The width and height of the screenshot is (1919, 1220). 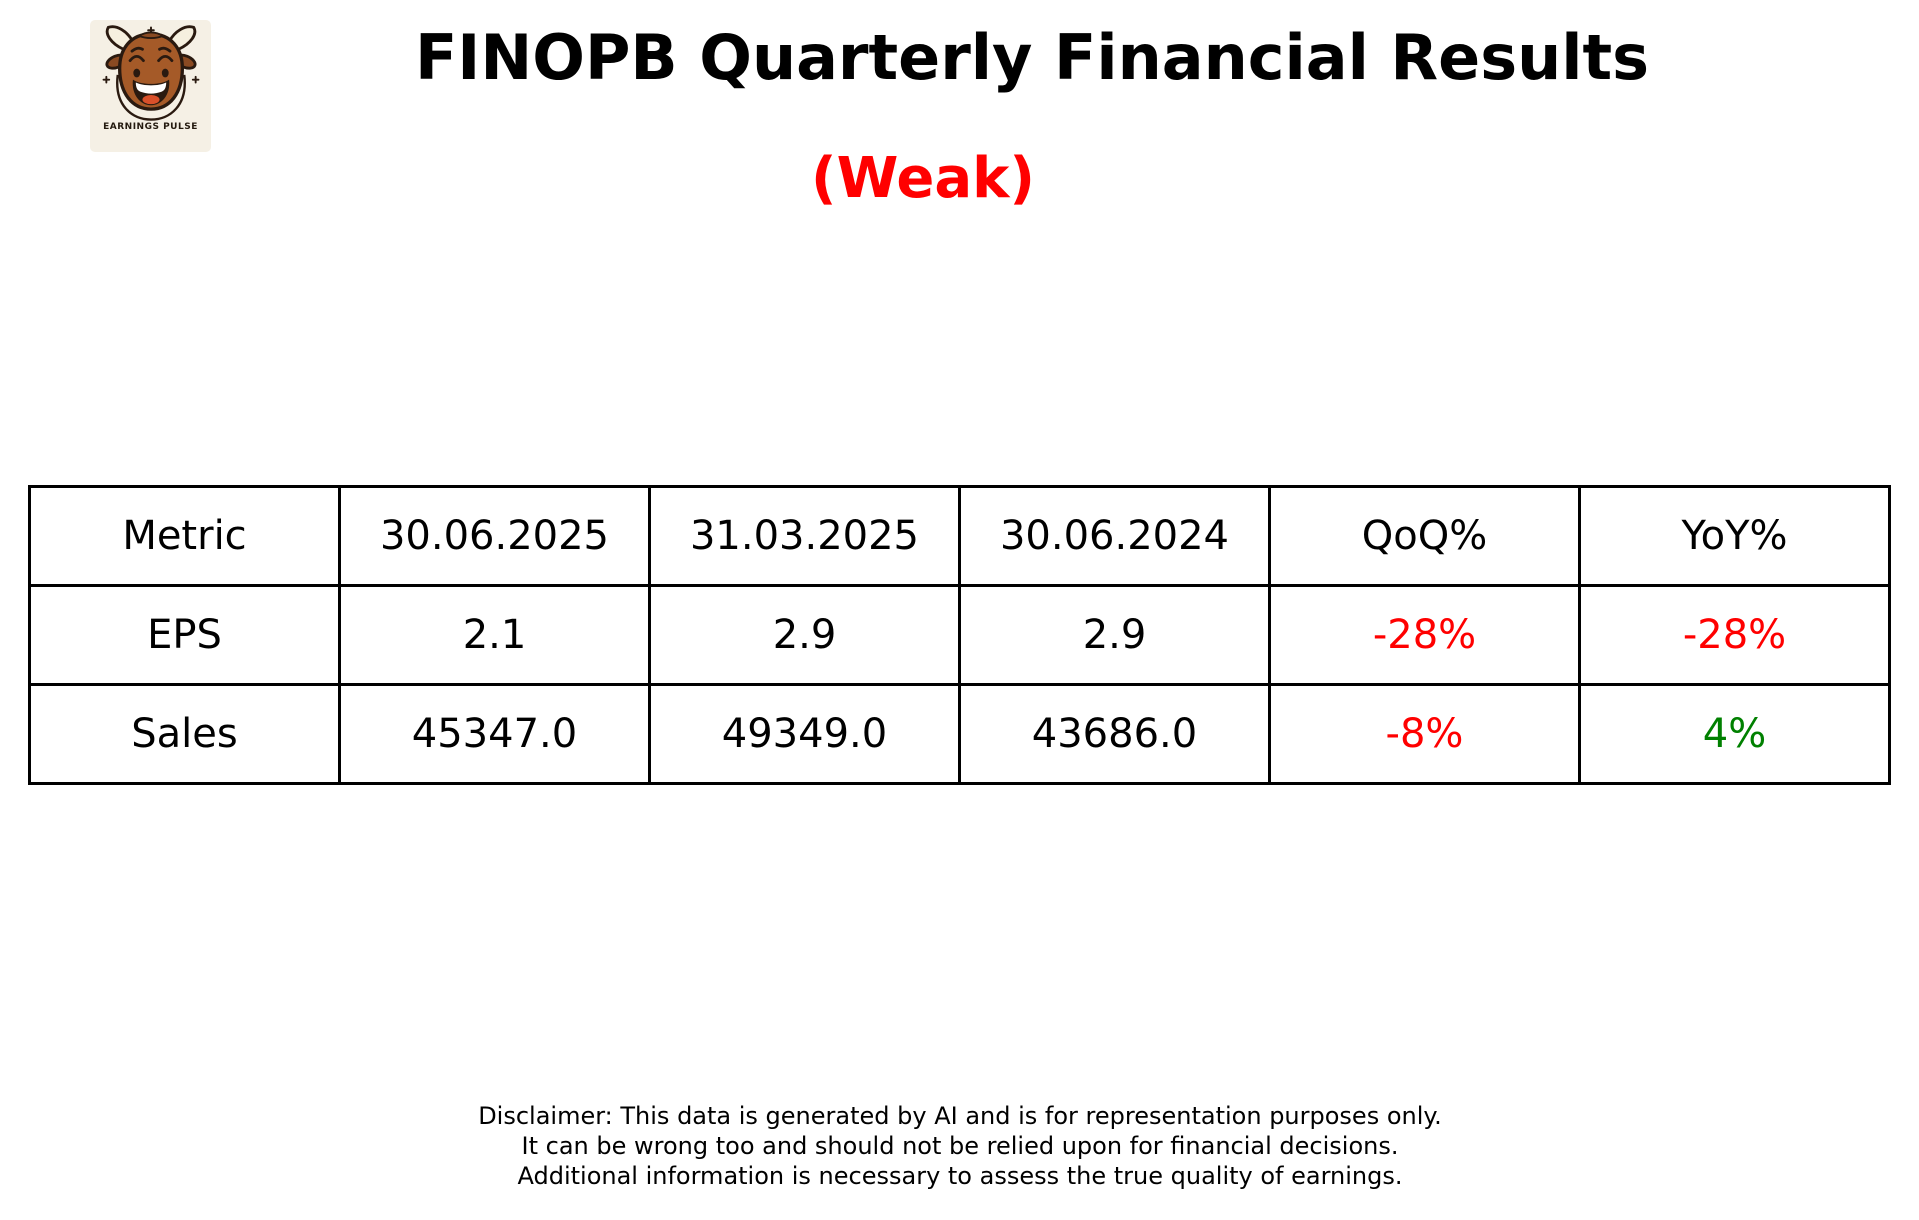 I want to click on col-header-yoy: YoY%, so click(x=1734, y=536).